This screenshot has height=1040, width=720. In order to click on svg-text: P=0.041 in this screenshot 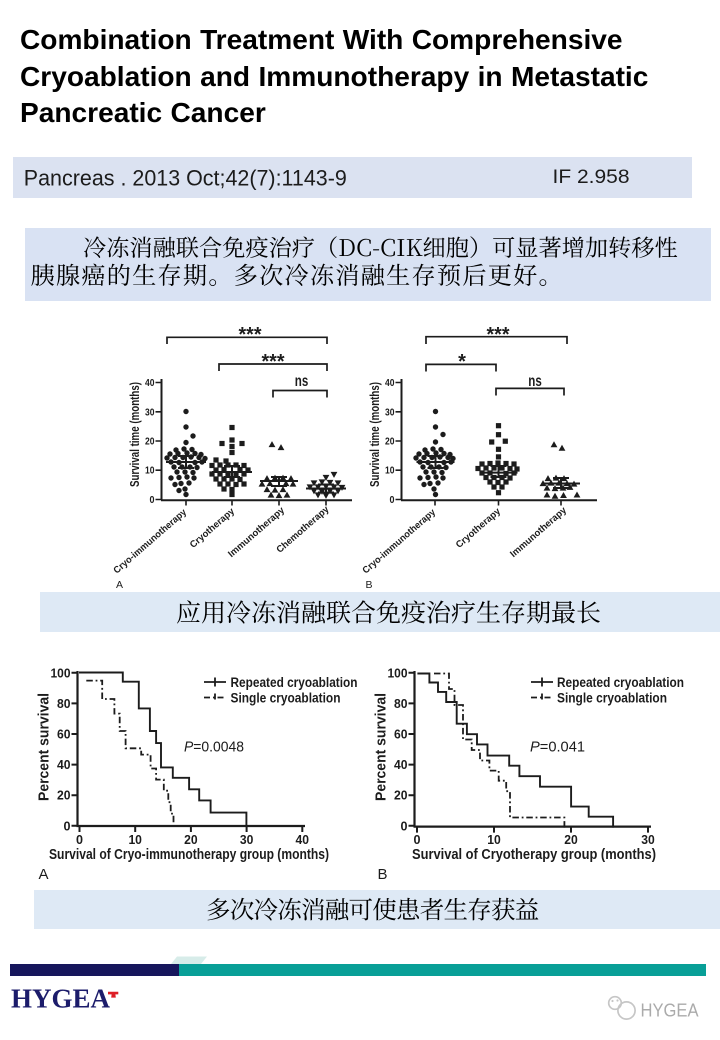, I will do `click(557, 747)`.